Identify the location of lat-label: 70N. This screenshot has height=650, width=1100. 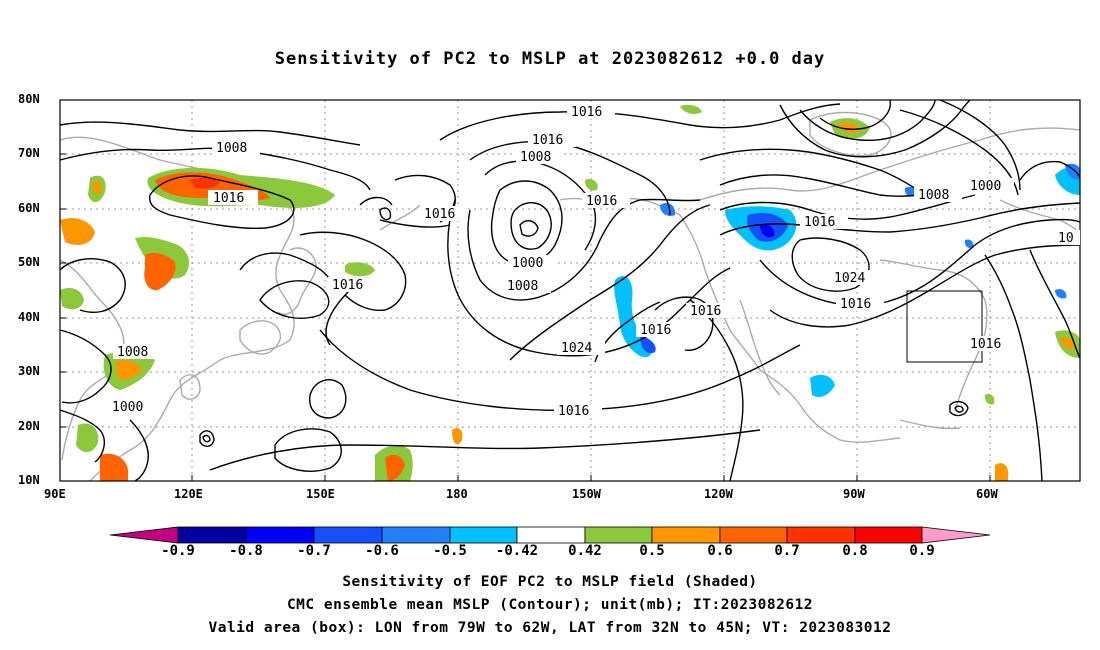
(29, 153).